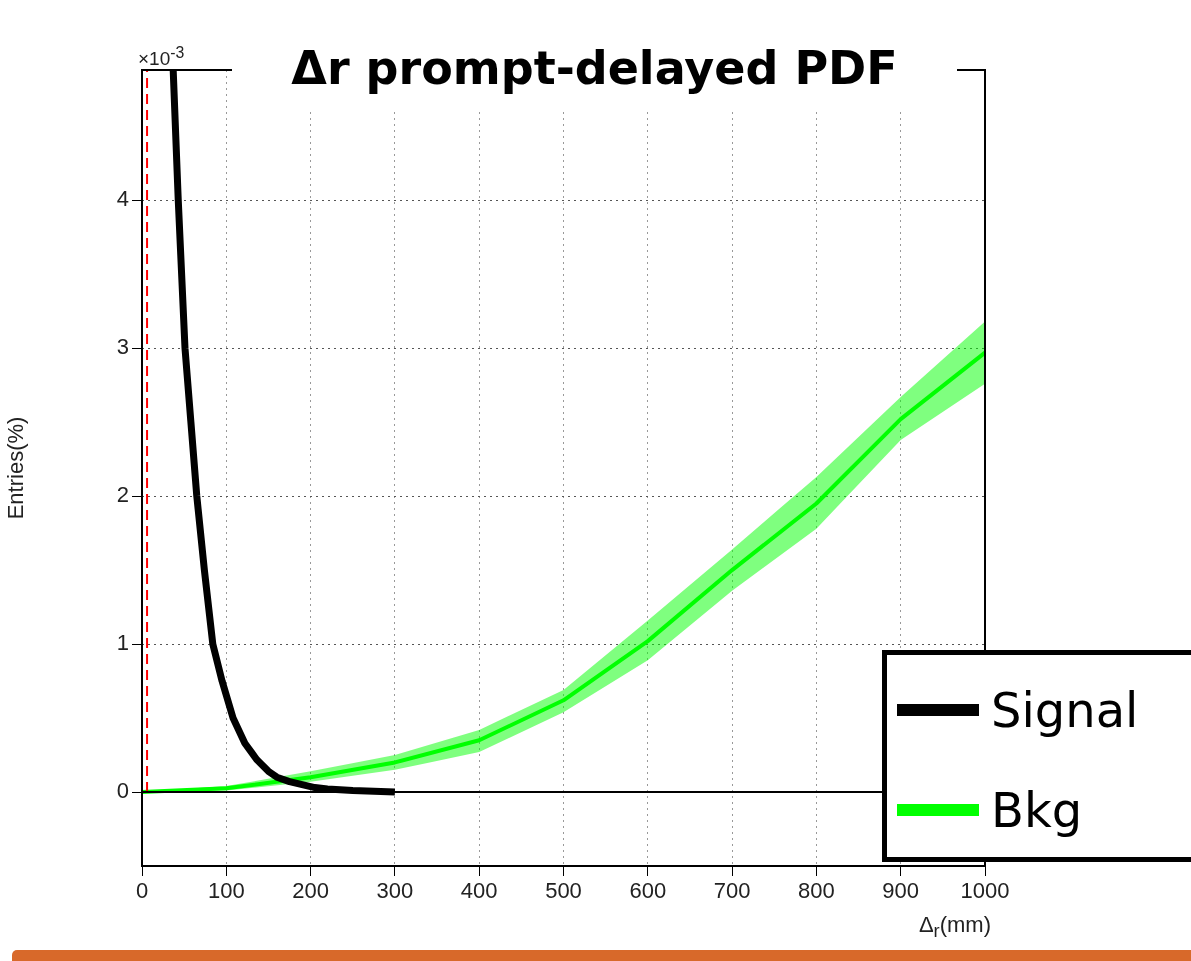 The width and height of the screenshot is (1191, 961). Describe the element at coordinates (122, 347) in the screenshot. I see `y-tick-label: 3` at that location.